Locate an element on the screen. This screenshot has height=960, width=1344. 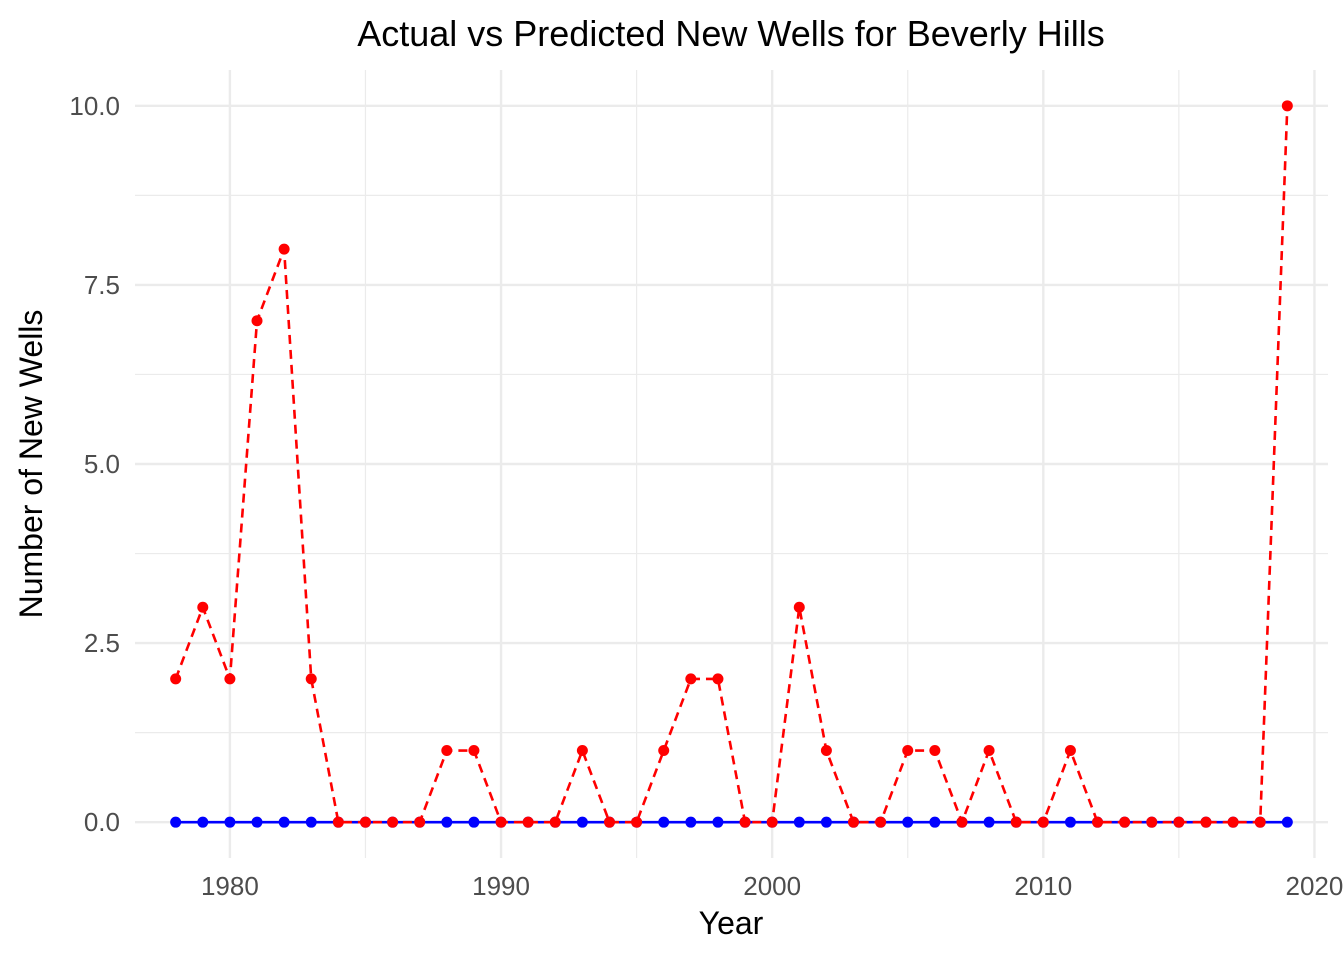
x-axis-ticks: 1980 1990 2000 2010 2020 is located at coordinates (772, 886).